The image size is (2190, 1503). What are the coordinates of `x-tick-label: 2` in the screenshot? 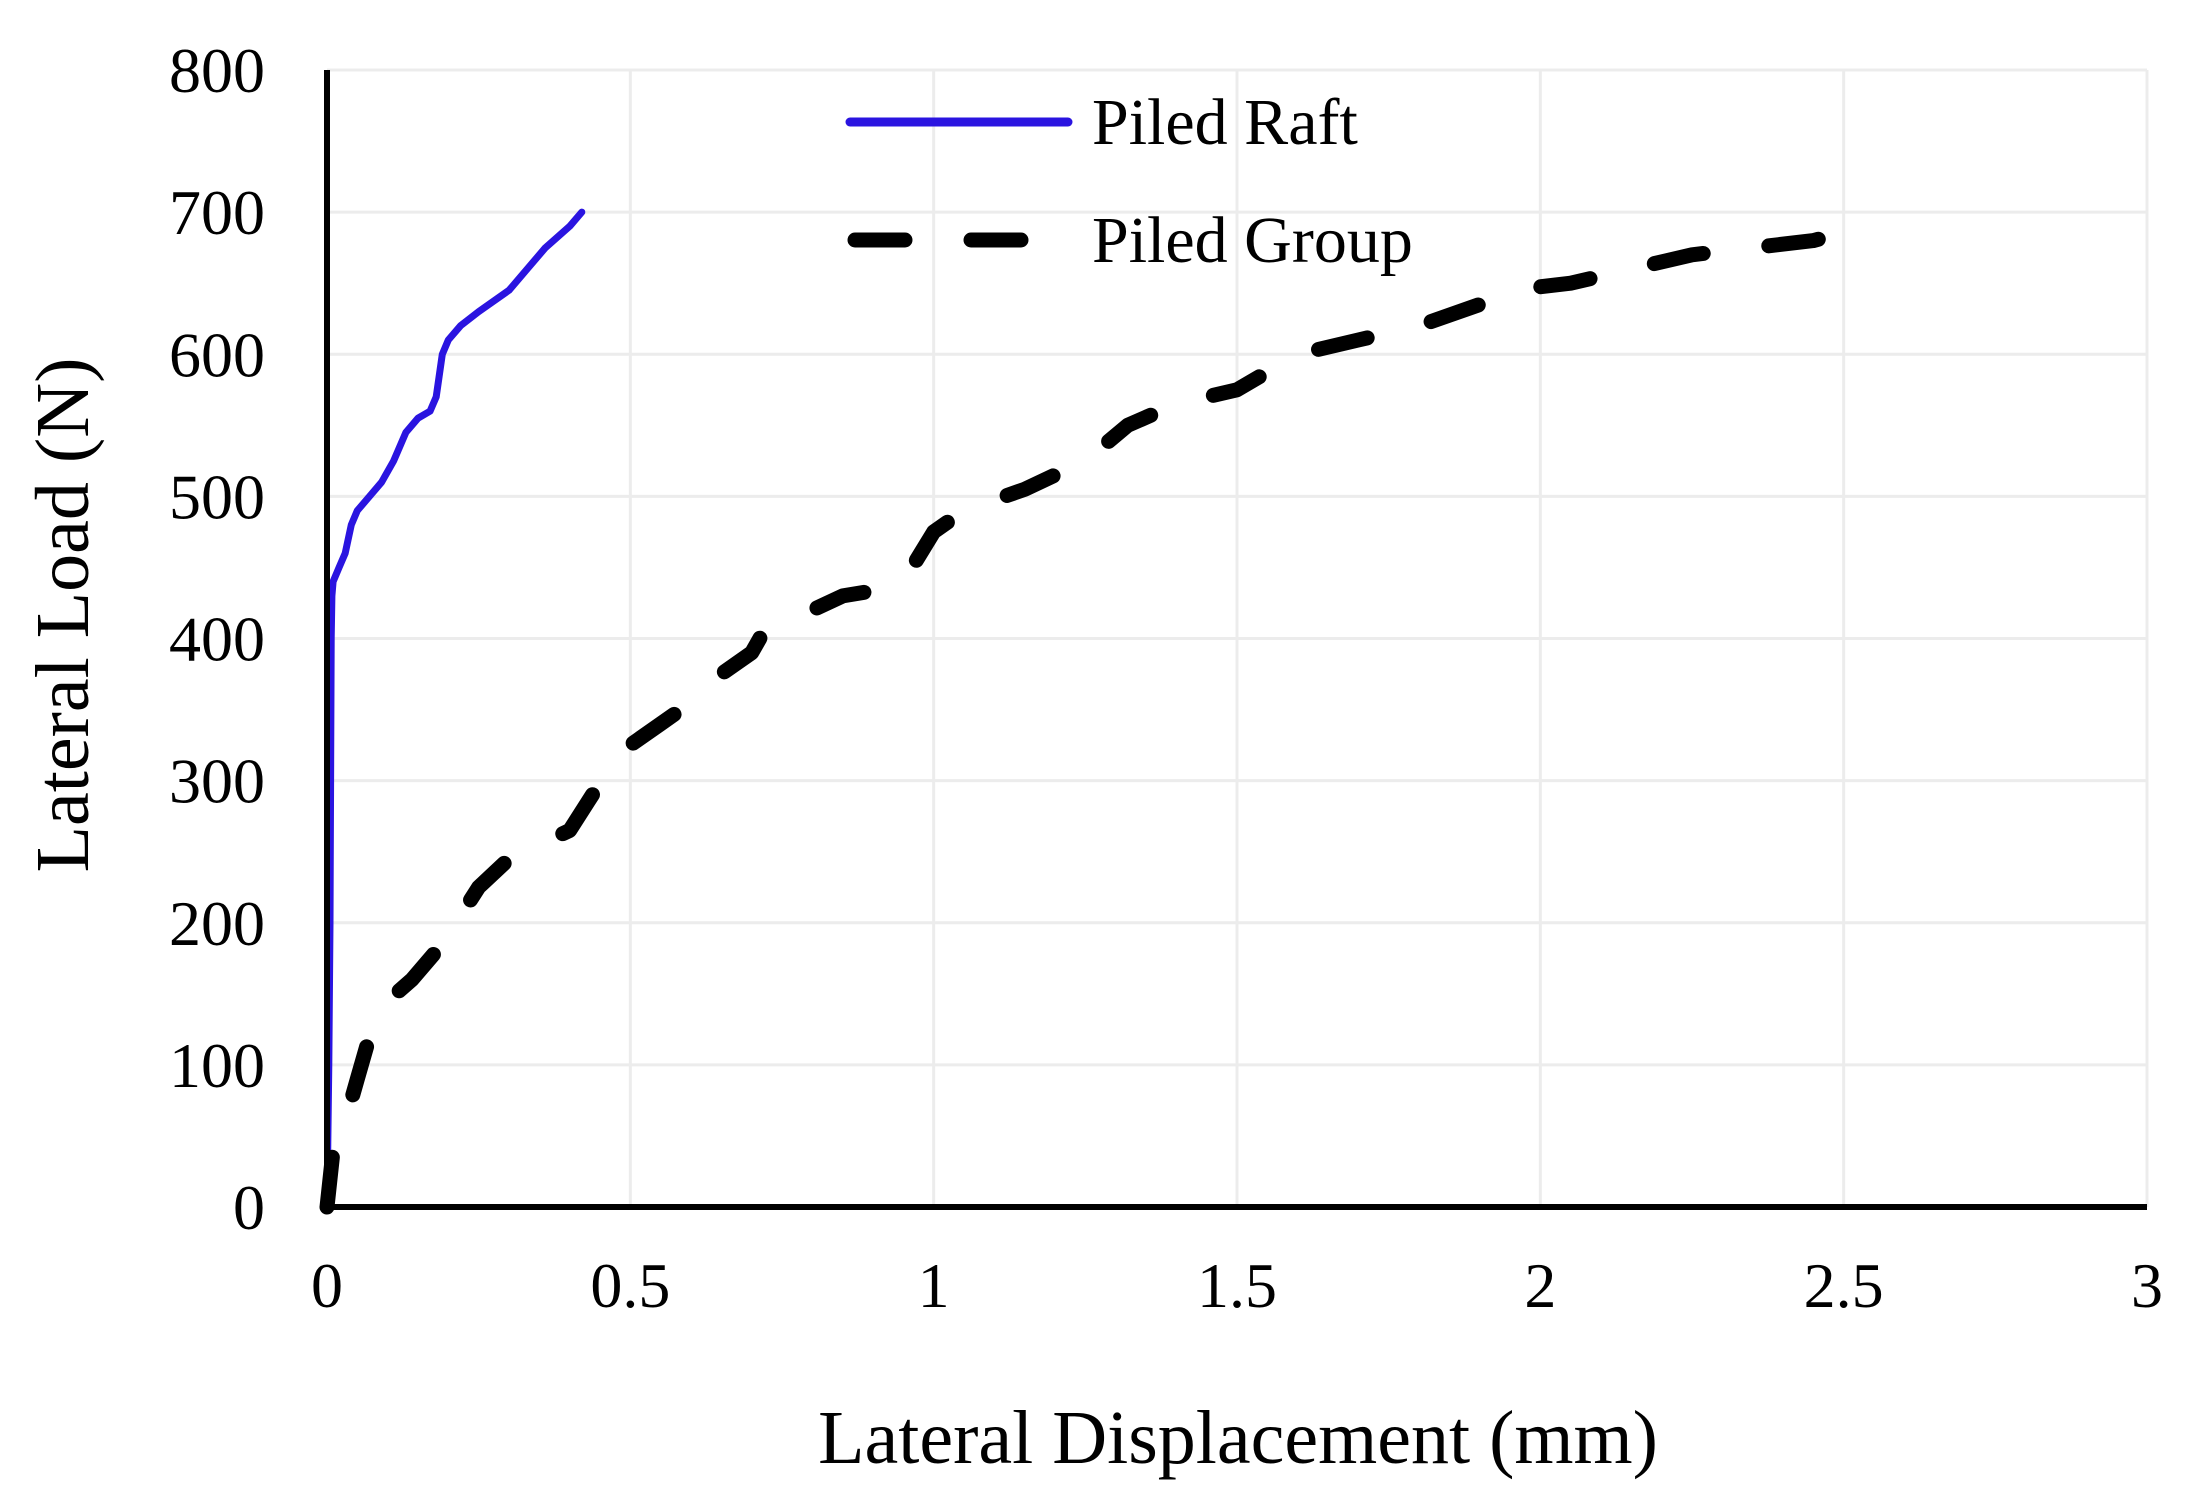 It's located at (1540, 1285).